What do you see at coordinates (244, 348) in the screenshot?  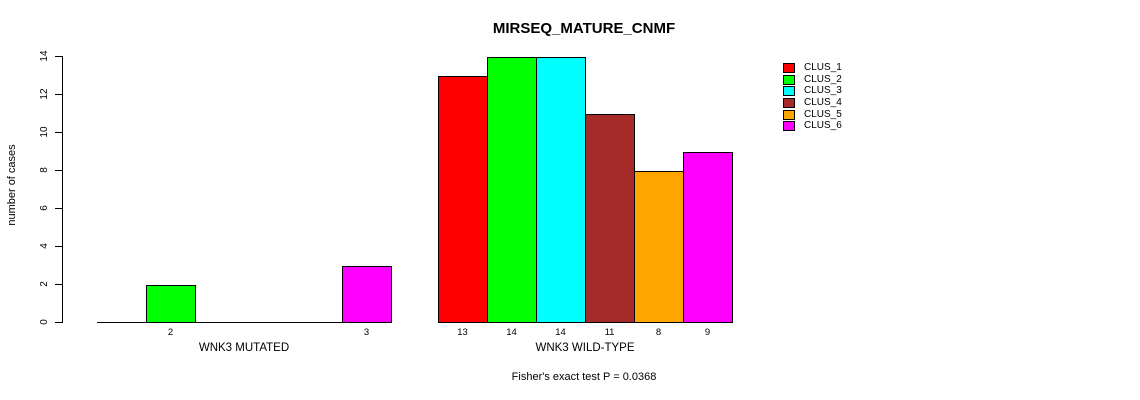 I see `group-label: WNK3 MUTATED` at bounding box center [244, 348].